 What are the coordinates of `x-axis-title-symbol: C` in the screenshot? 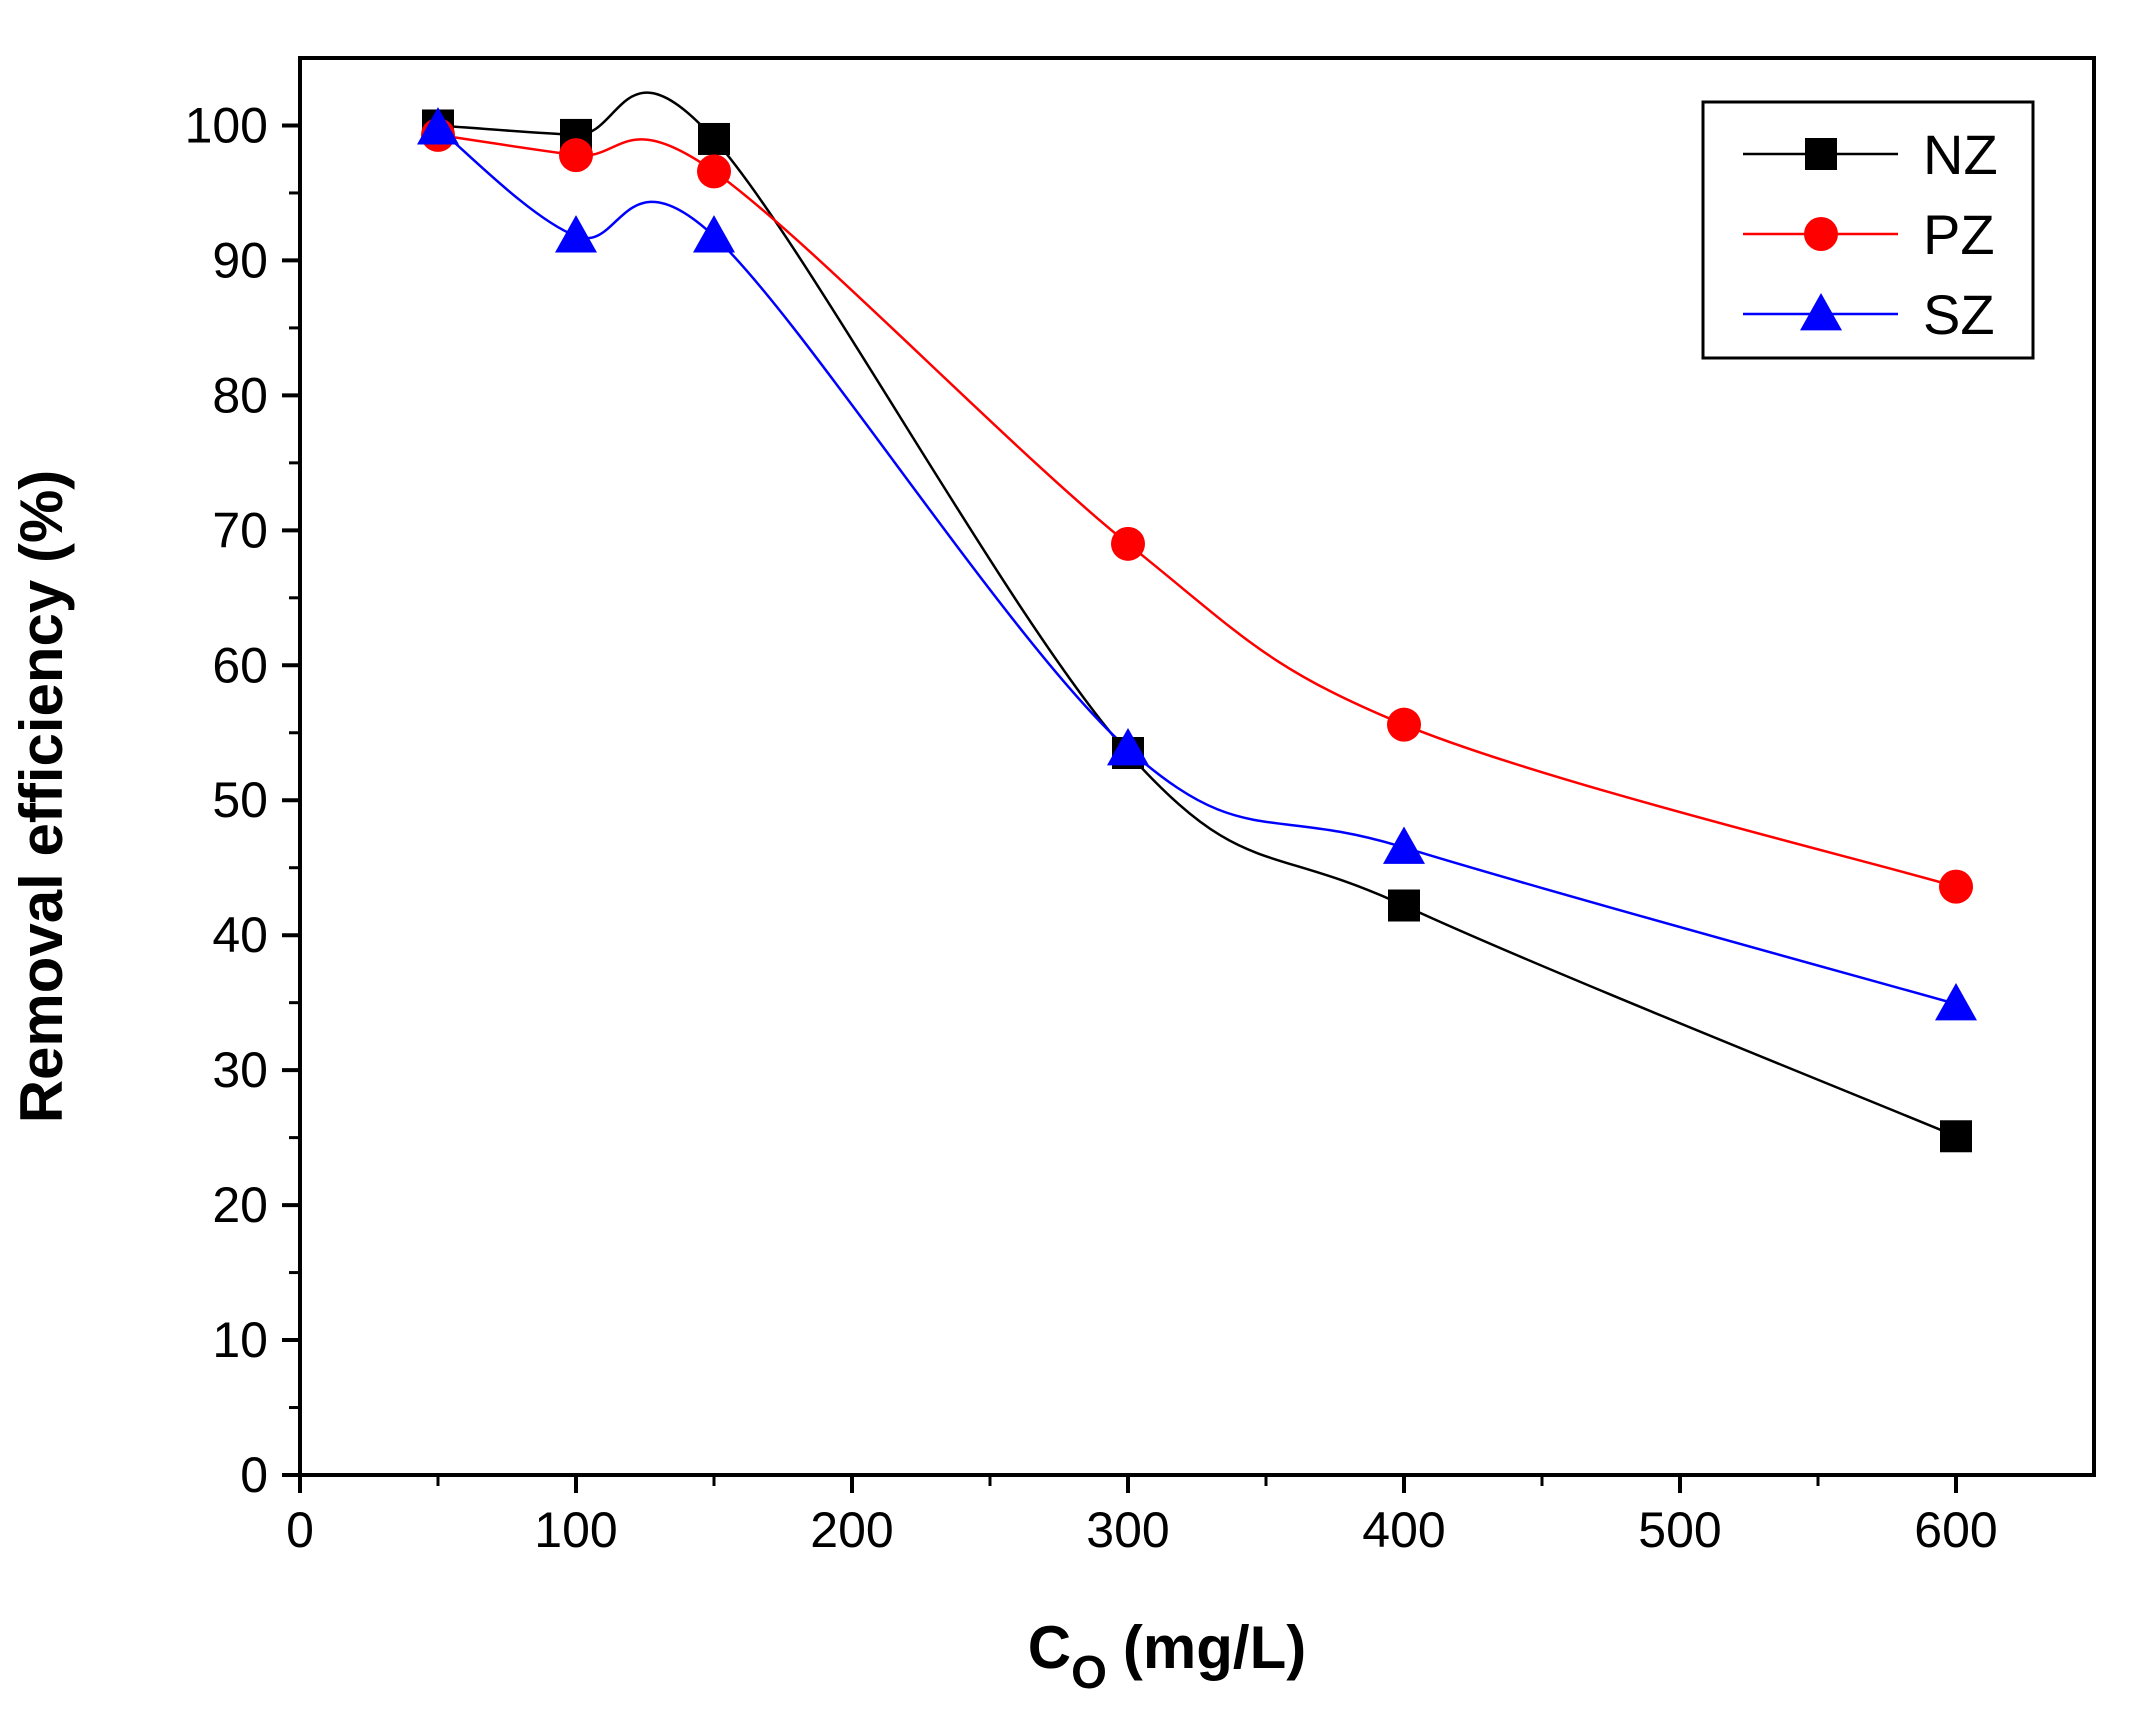 It's located at (1049, 1647).